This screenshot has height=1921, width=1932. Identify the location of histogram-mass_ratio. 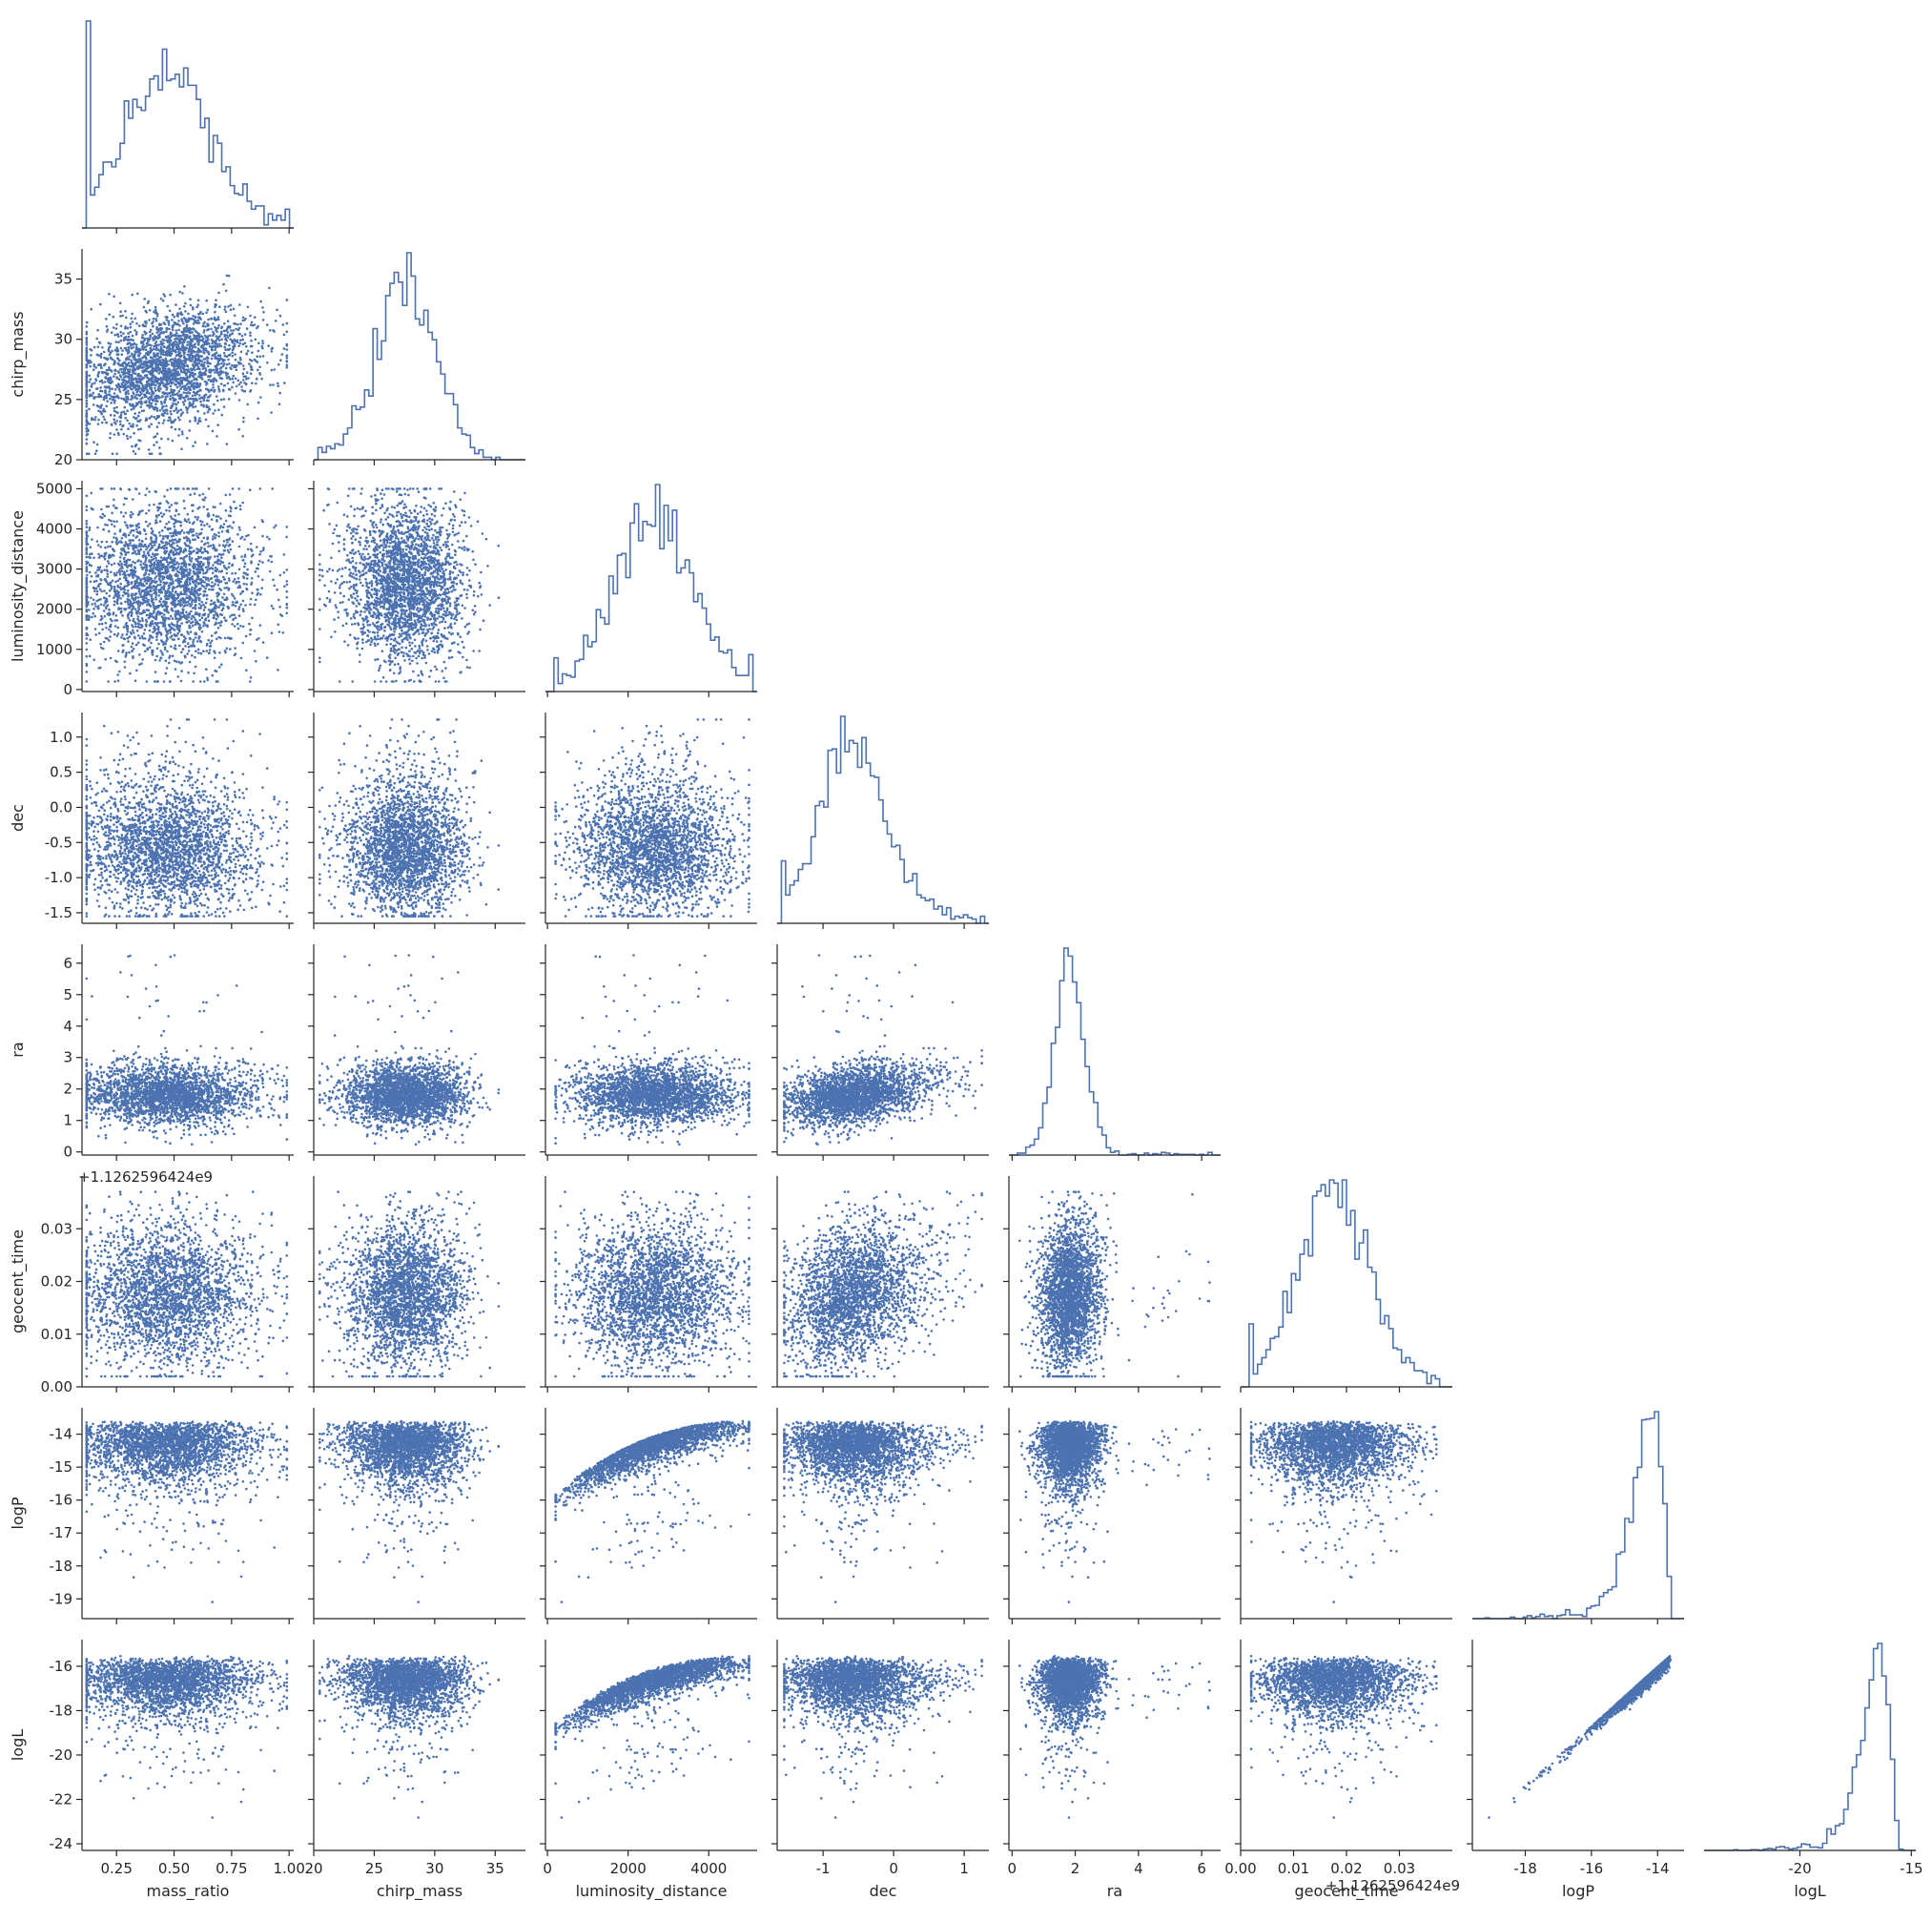
(188, 124).